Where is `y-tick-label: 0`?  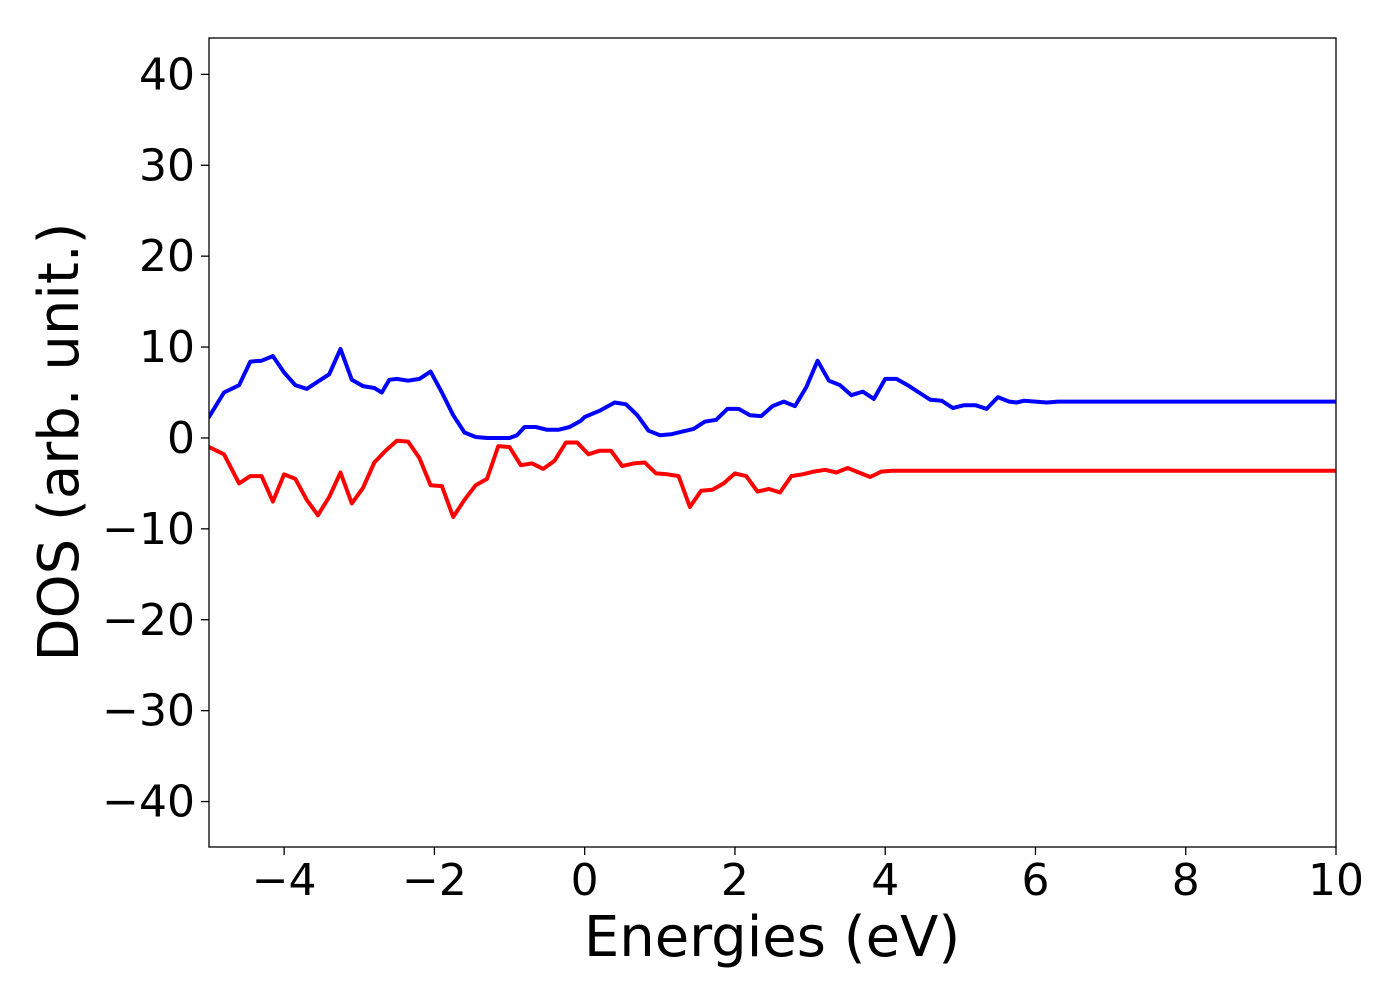 y-tick-label: 0 is located at coordinates (181, 438).